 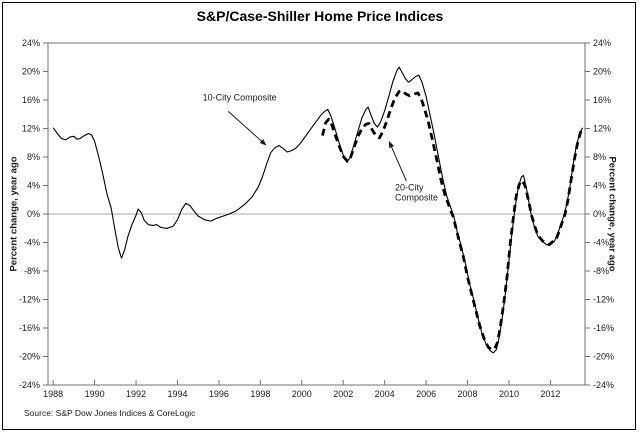 What do you see at coordinates (32, 271) in the screenshot?
I see `y-tick-label-left: -8%` at bounding box center [32, 271].